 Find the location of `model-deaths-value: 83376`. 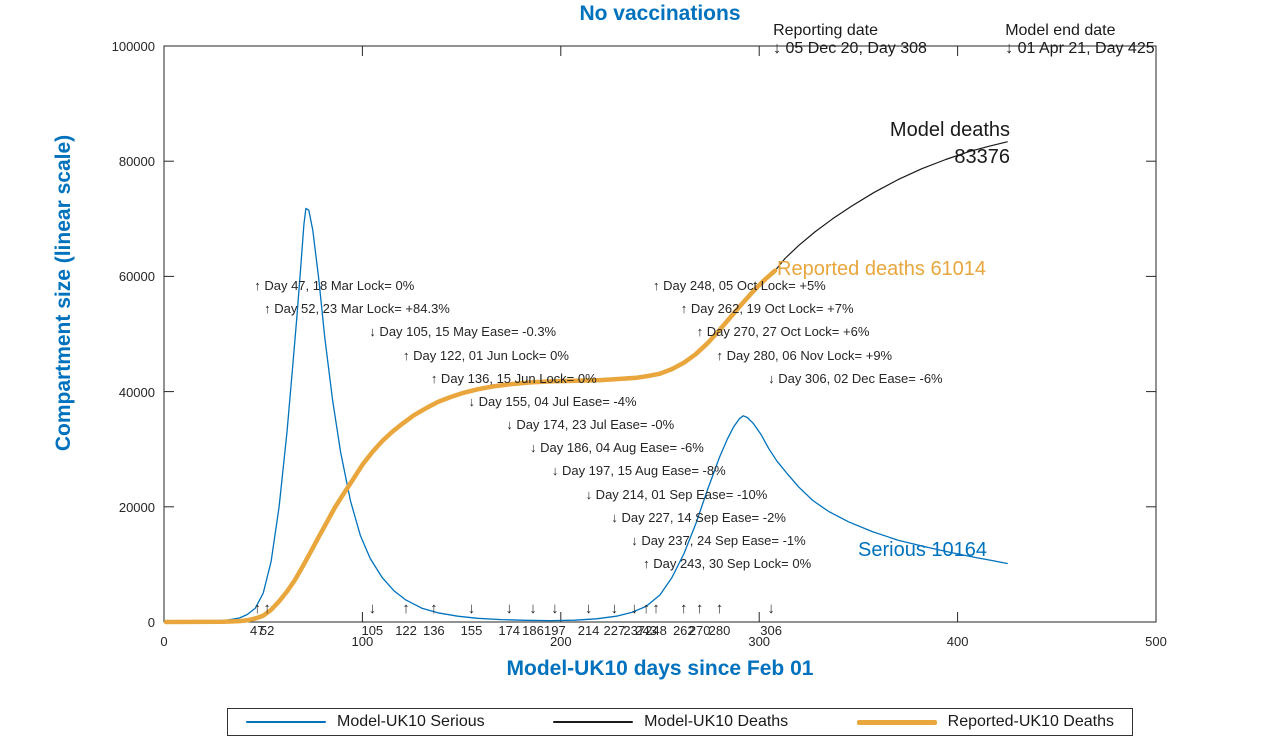

model-deaths-value: 83376 is located at coordinates (982, 157).